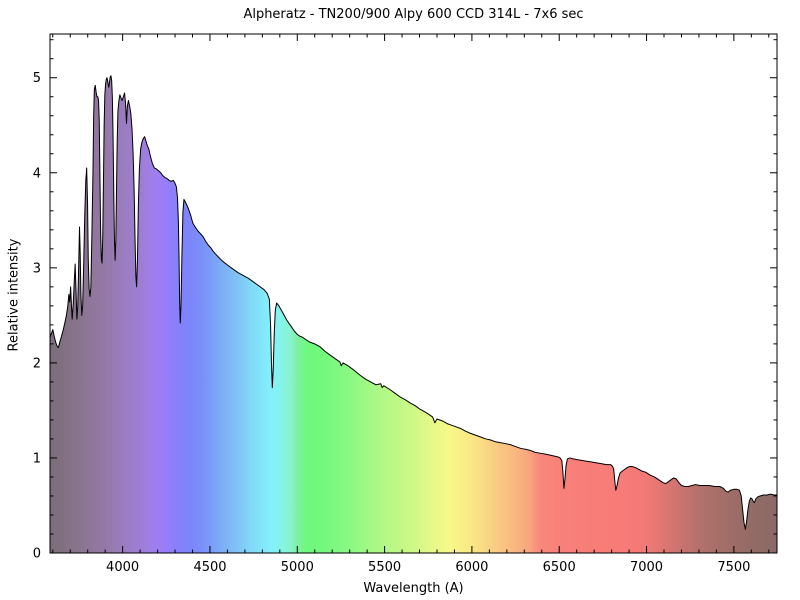 This screenshot has width=800, height=600. Describe the element at coordinates (14, 295) in the screenshot. I see `y-axis-label: Relative intensity` at that location.